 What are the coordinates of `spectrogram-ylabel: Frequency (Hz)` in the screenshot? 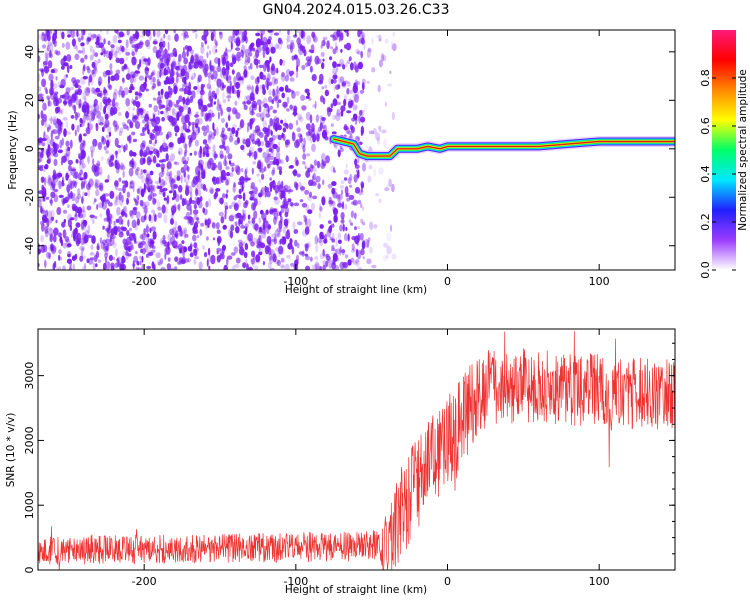 It's located at (13, 149).